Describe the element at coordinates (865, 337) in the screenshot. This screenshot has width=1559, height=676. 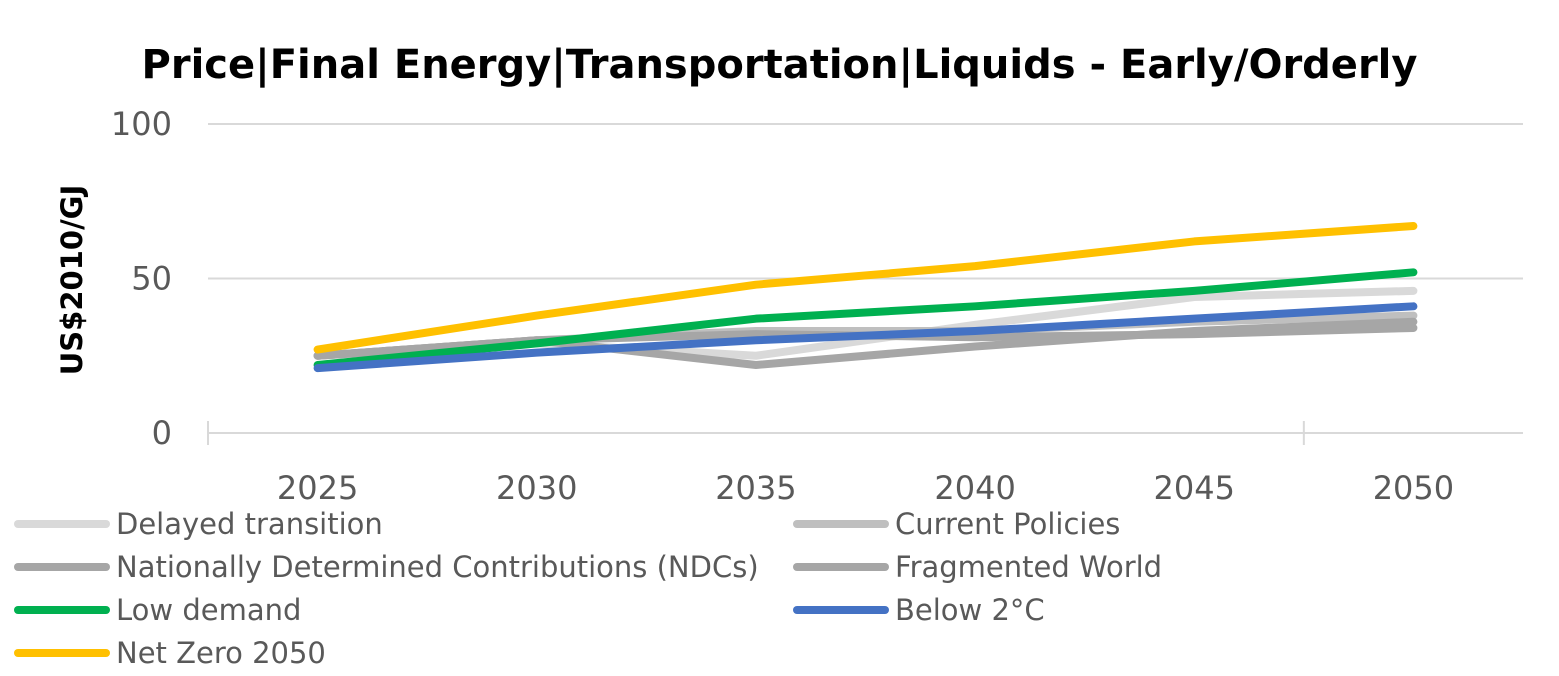
I see `series-line-below-2-c` at that location.